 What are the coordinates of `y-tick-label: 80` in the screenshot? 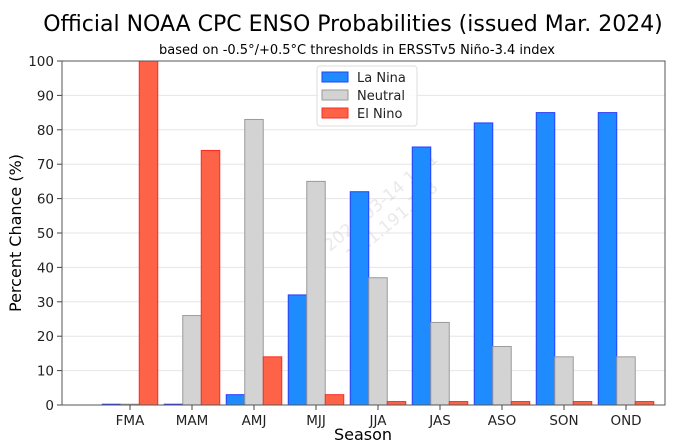 It's located at (45, 131).